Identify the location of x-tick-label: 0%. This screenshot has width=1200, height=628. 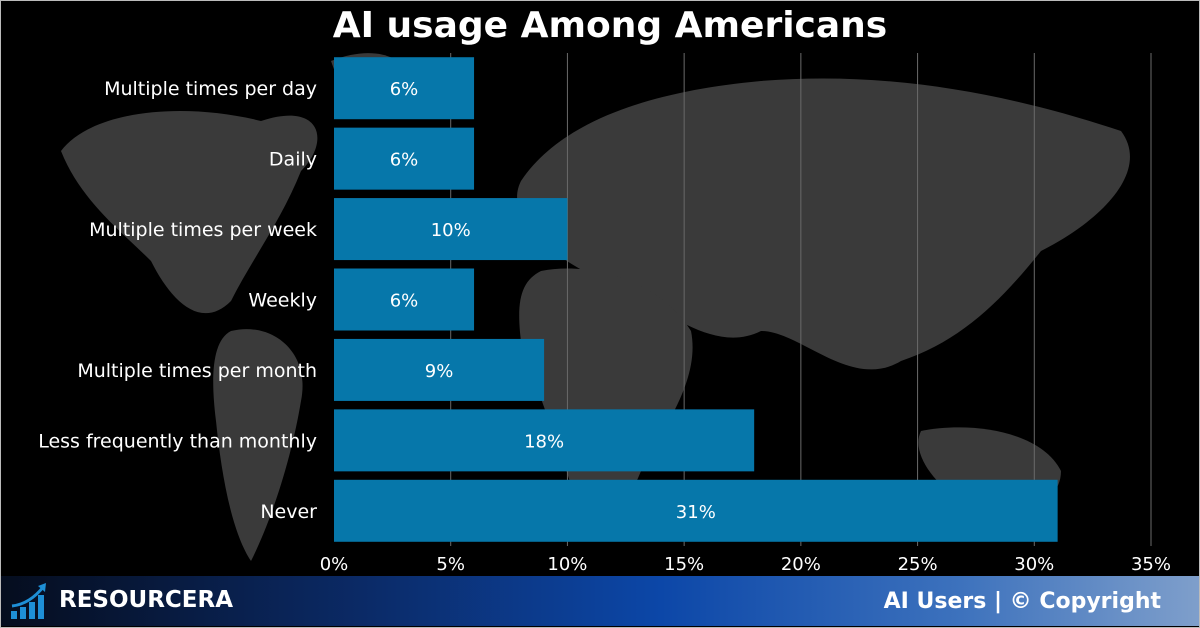
(334, 564).